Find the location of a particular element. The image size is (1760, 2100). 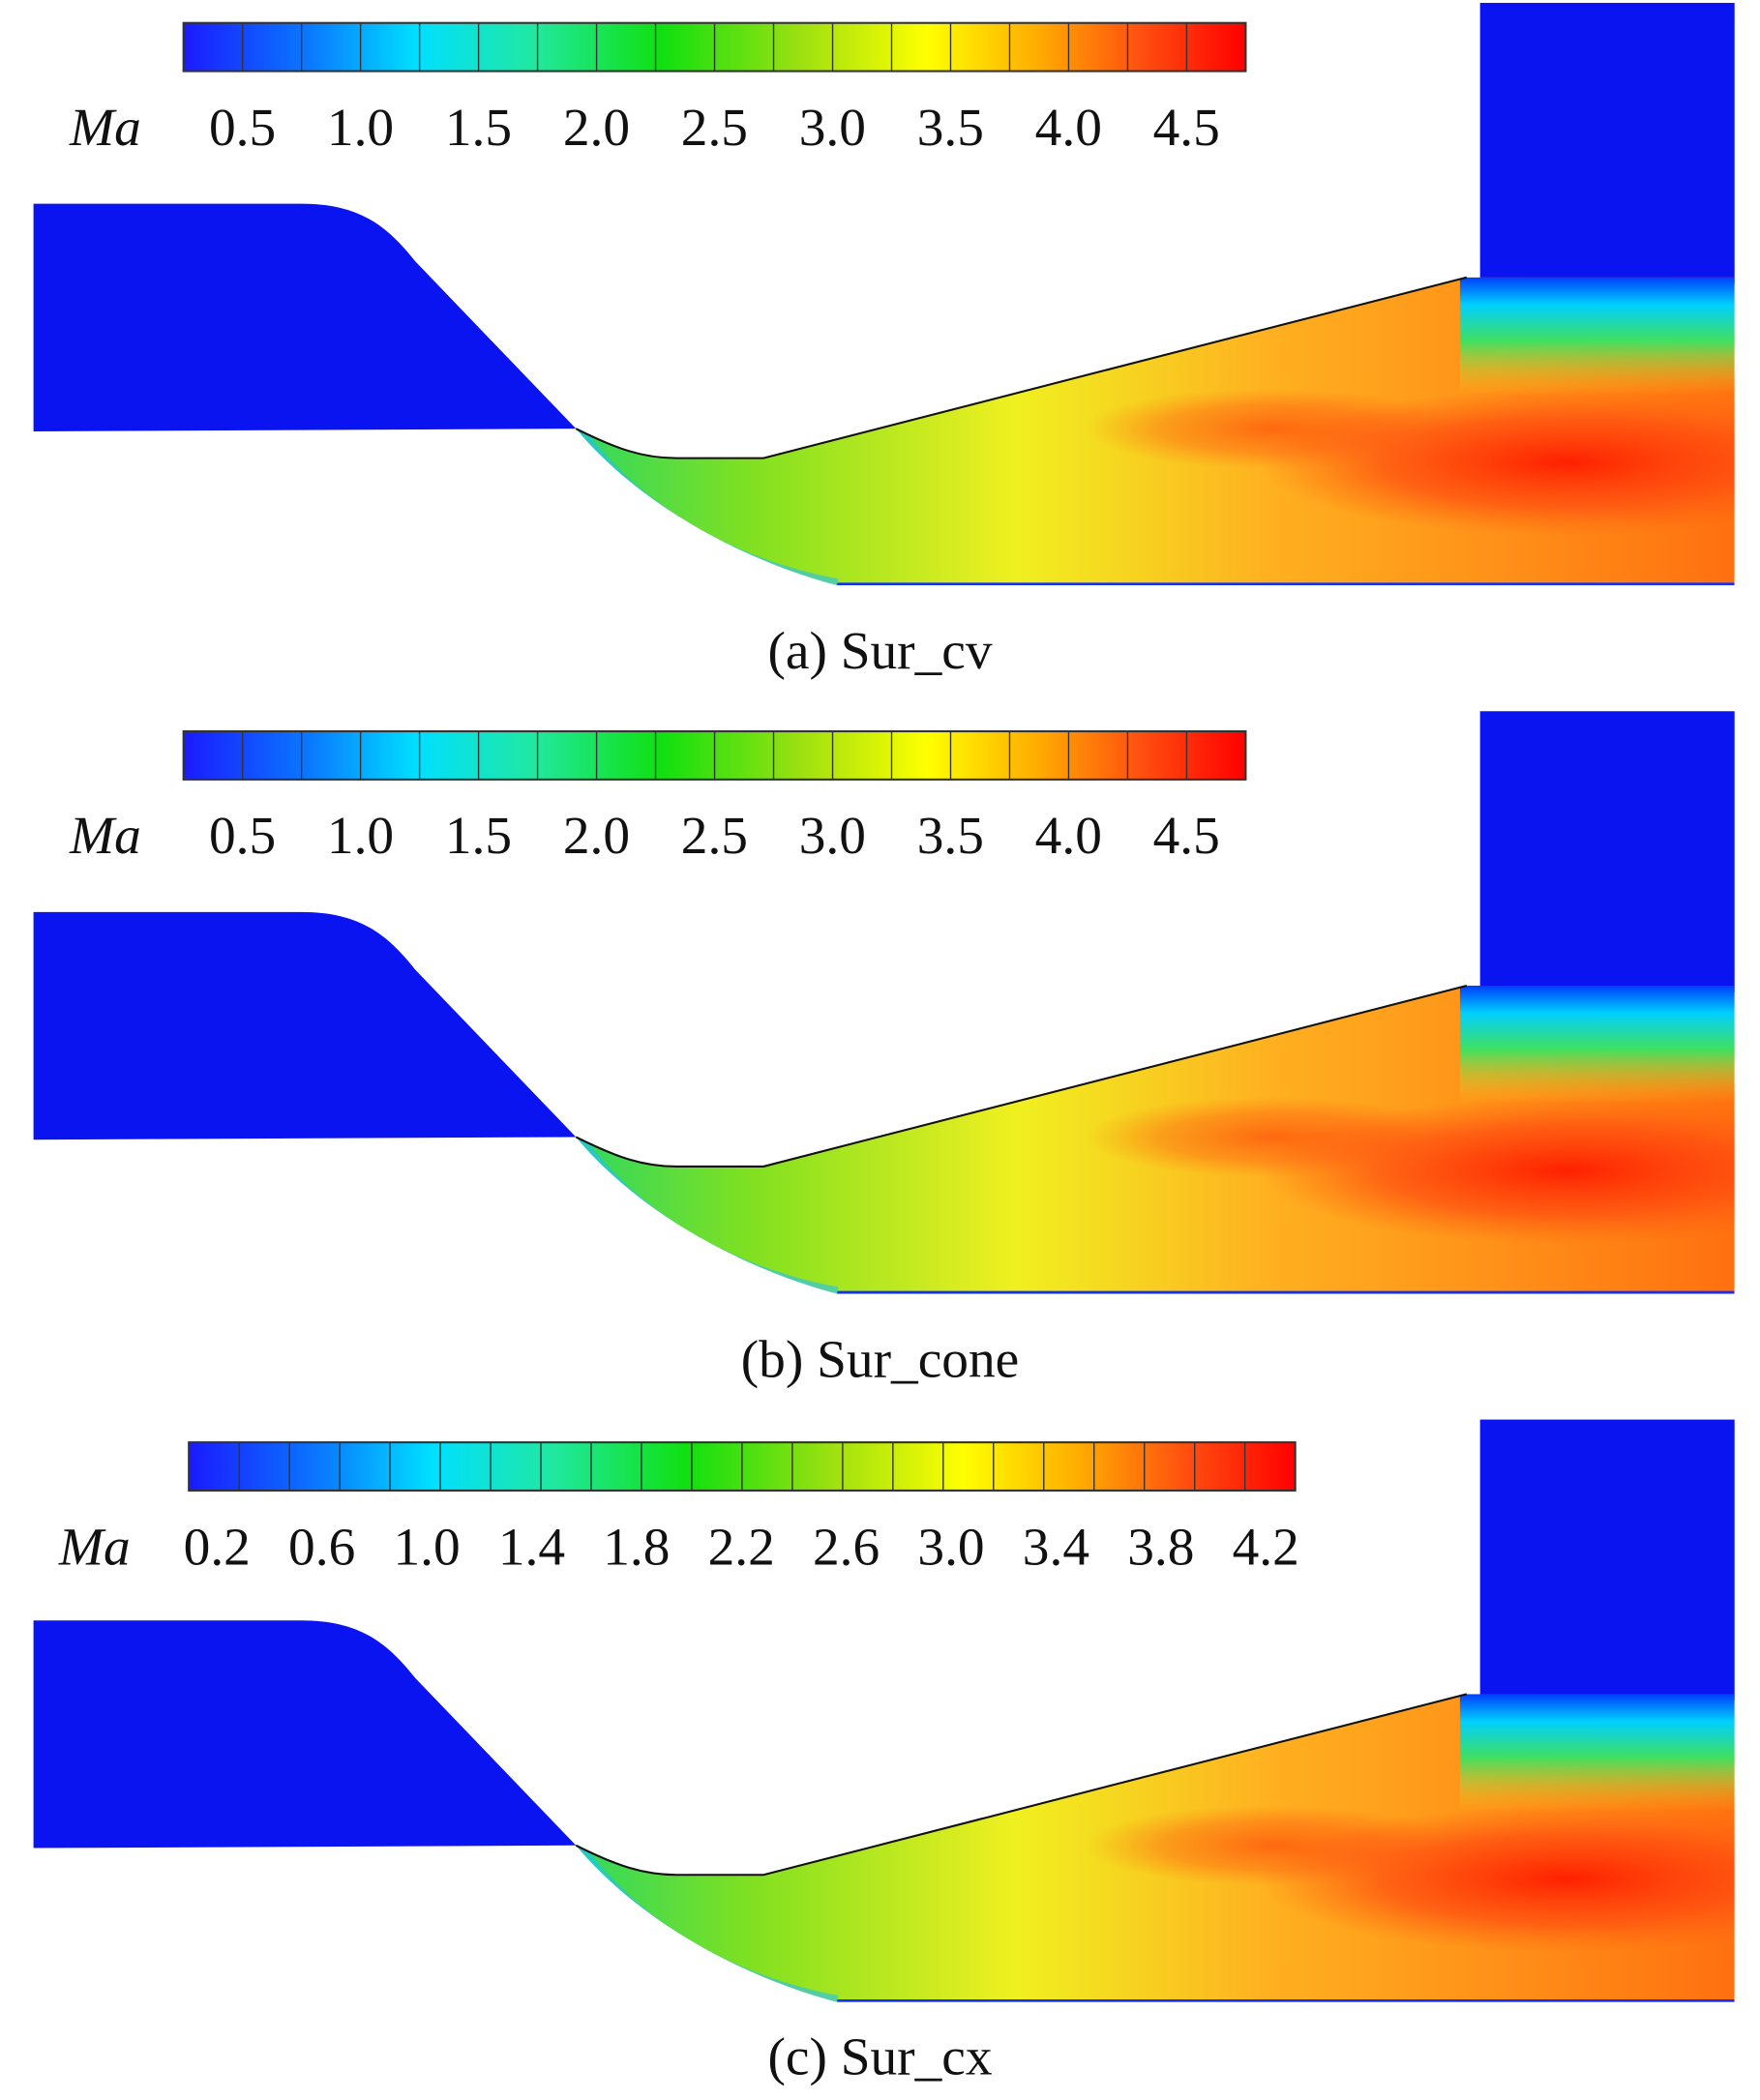

caption: (a) Sur_cv is located at coordinates (879, 650).